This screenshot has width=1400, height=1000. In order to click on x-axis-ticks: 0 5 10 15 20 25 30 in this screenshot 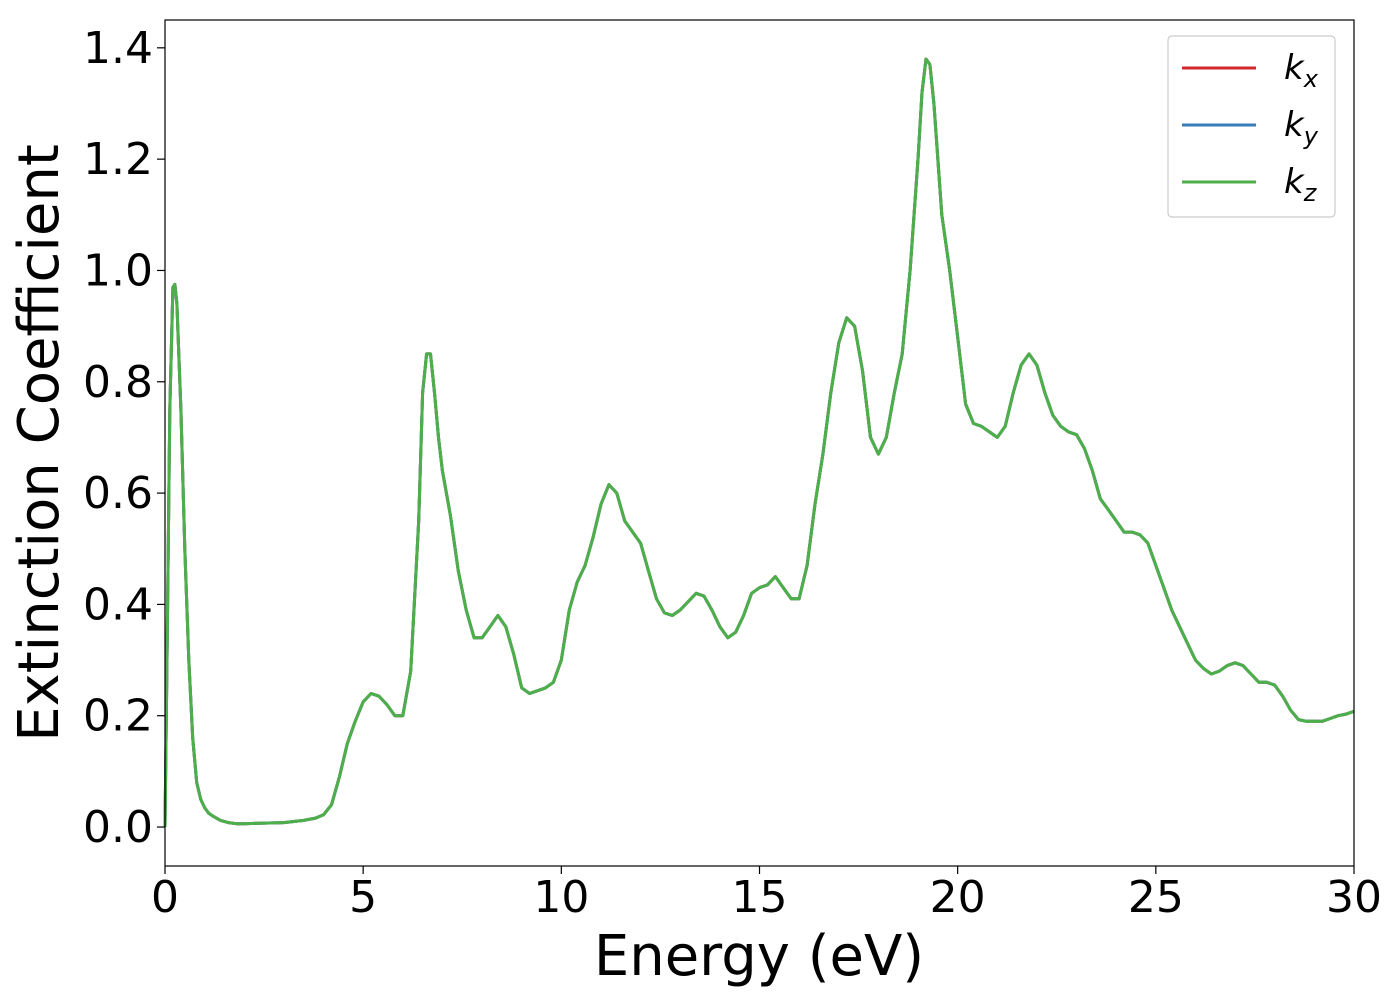, I will do `click(766, 894)`.